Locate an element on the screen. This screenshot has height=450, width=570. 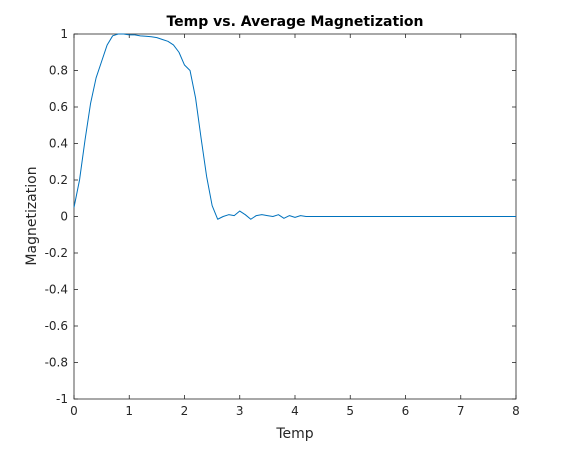
y-tick-label: -0.8 is located at coordinates (56, 363).